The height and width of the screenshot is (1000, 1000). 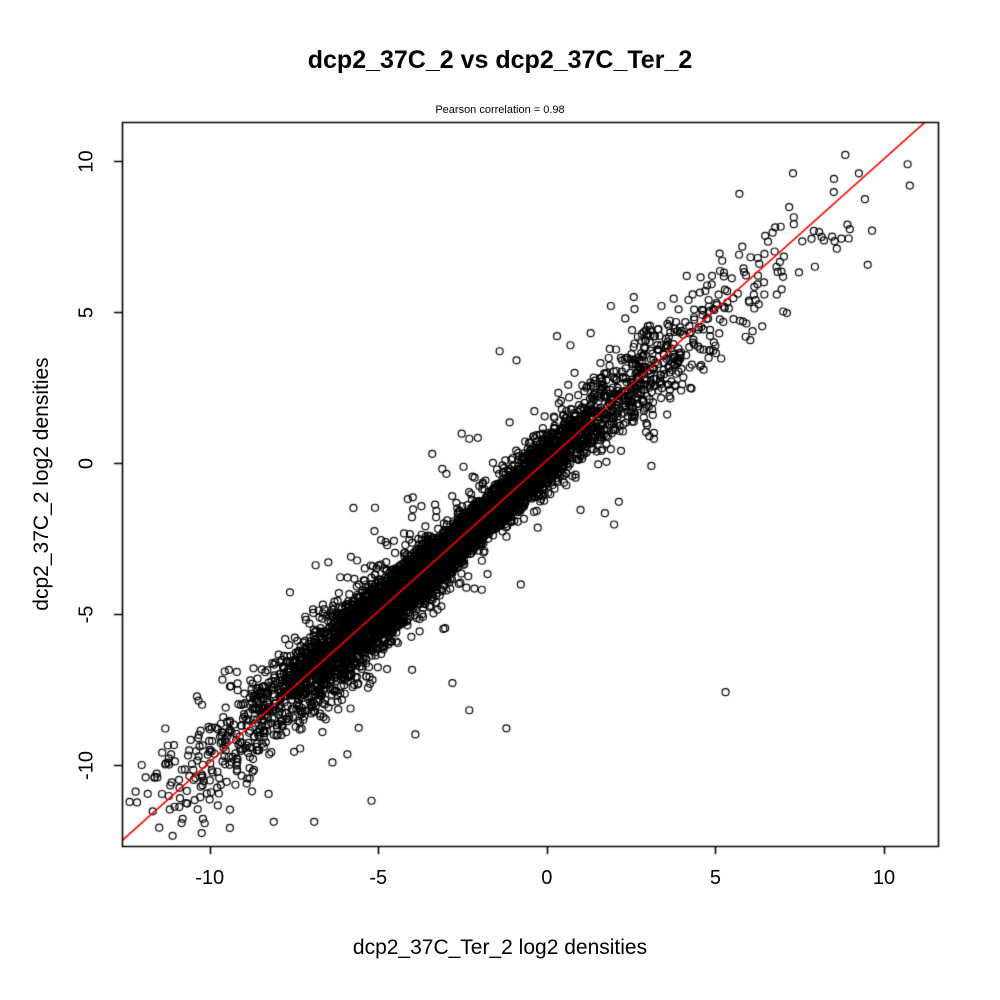 What do you see at coordinates (86, 614) in the screenshot?
I see `y-tick-label: -5` at bounding box center [86, 614].